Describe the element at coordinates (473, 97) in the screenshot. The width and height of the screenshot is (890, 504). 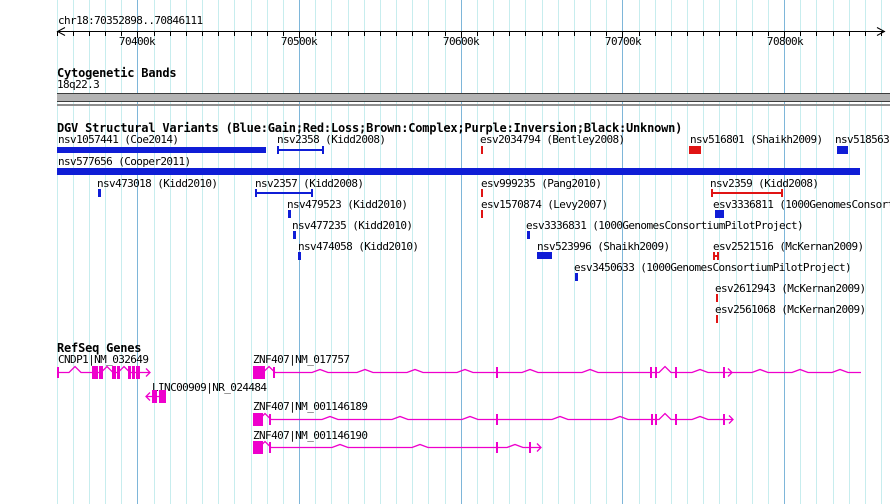
I see `cytoband-bar` at that location.